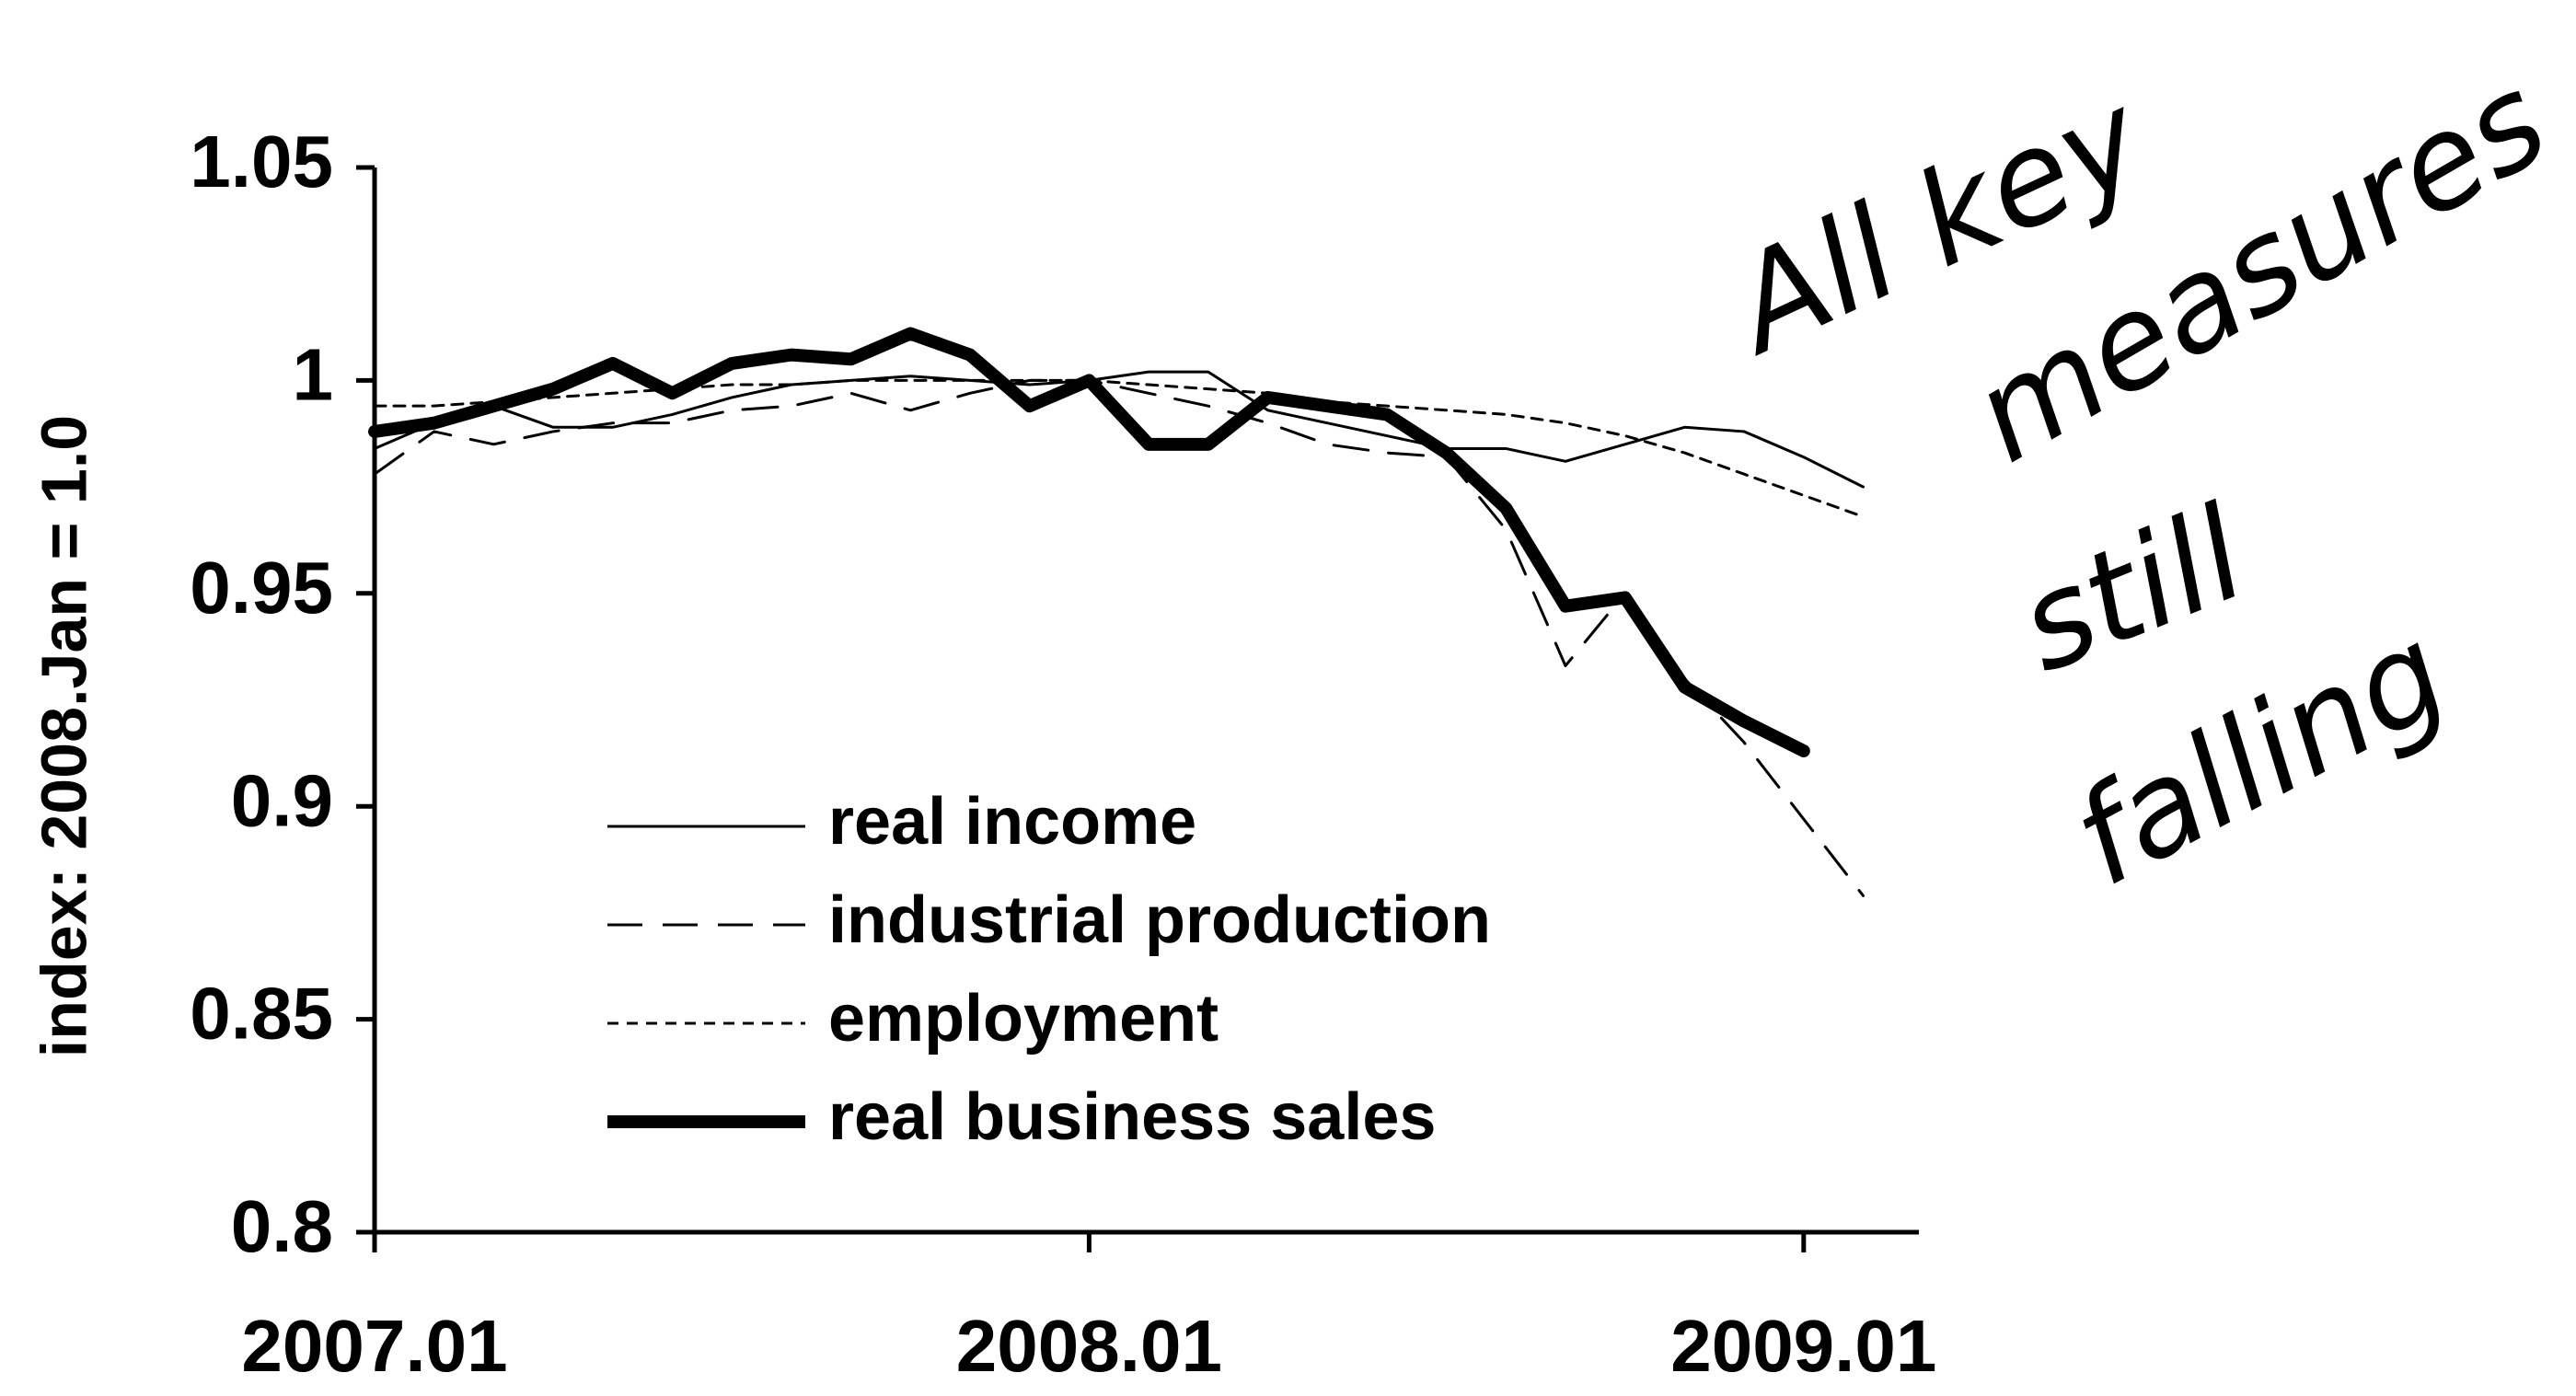  I want to click on y-axis-label: index: 2008.Jan = 1.0, so click(63, 736).